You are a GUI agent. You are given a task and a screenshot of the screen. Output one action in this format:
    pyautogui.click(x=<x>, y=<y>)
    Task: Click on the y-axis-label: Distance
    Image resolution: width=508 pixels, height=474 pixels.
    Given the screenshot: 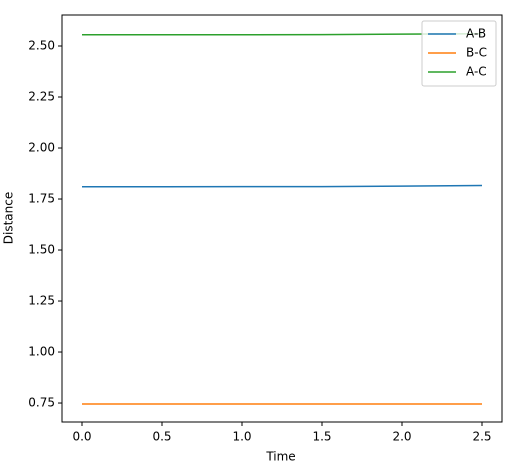 What is the action you would take?
    pyautogui.click(x=9, y=218)
    